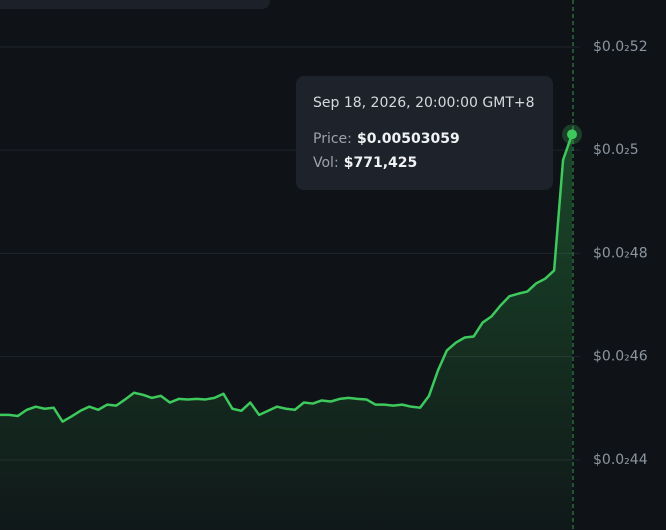  I want to click on tooltip-price-label: Price:, so click(332, 139).